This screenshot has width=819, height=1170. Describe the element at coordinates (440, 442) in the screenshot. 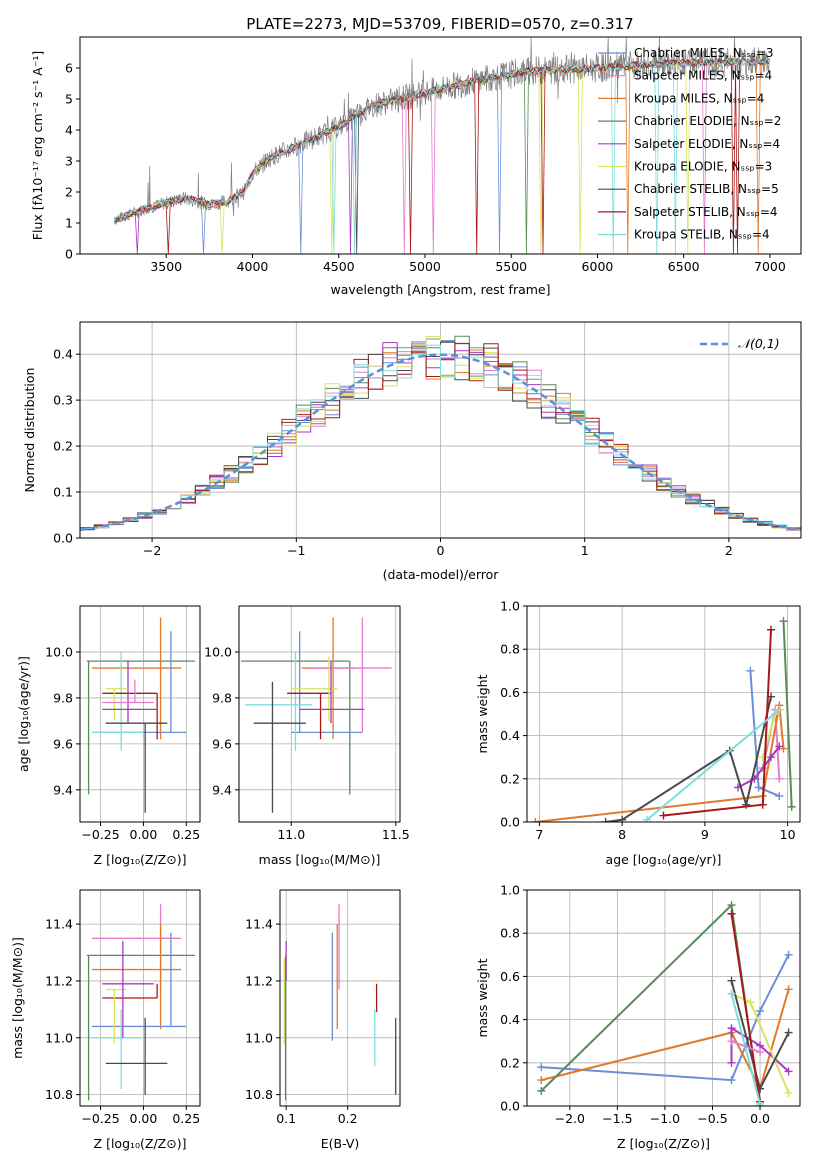

I see `normal-distribution-curve` at that location.